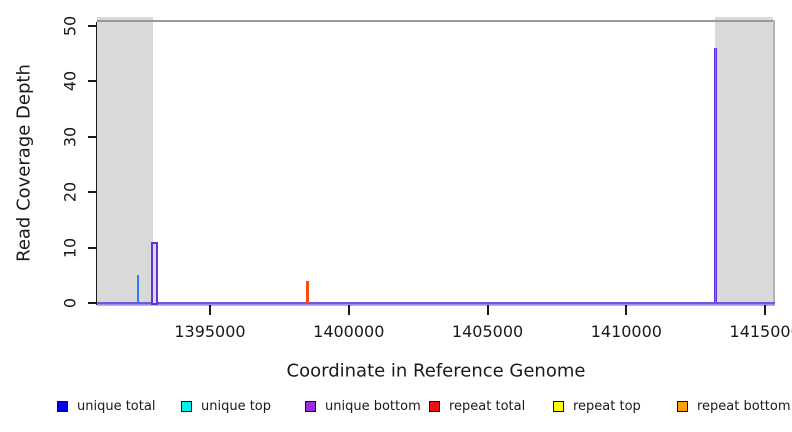  I want to click on legend-item: unique top, so click(226, 406).